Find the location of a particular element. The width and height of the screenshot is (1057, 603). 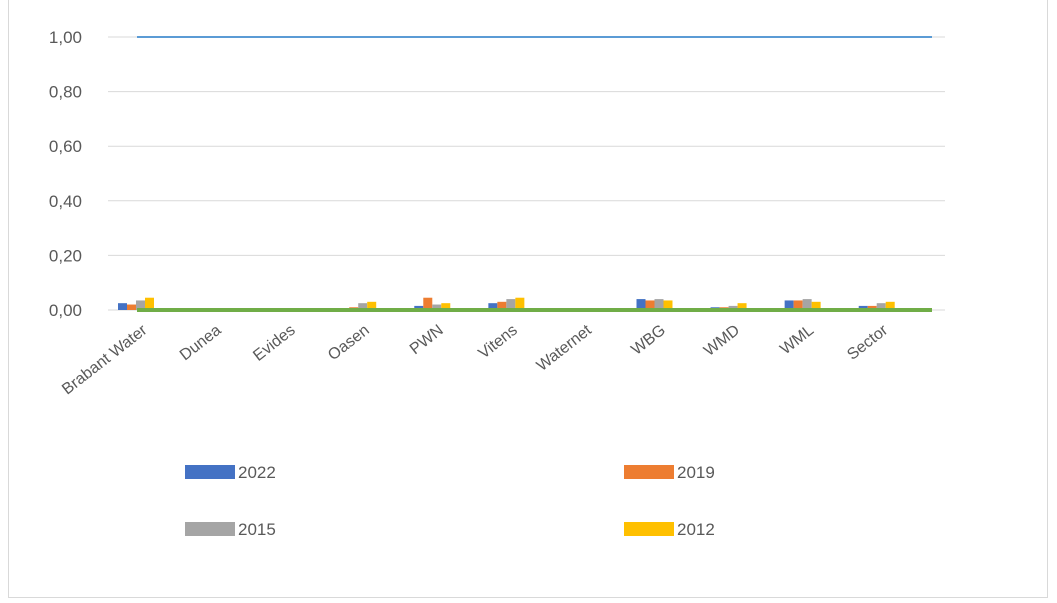

bar-2015-brabant-water is located at coordinates (140, 305).